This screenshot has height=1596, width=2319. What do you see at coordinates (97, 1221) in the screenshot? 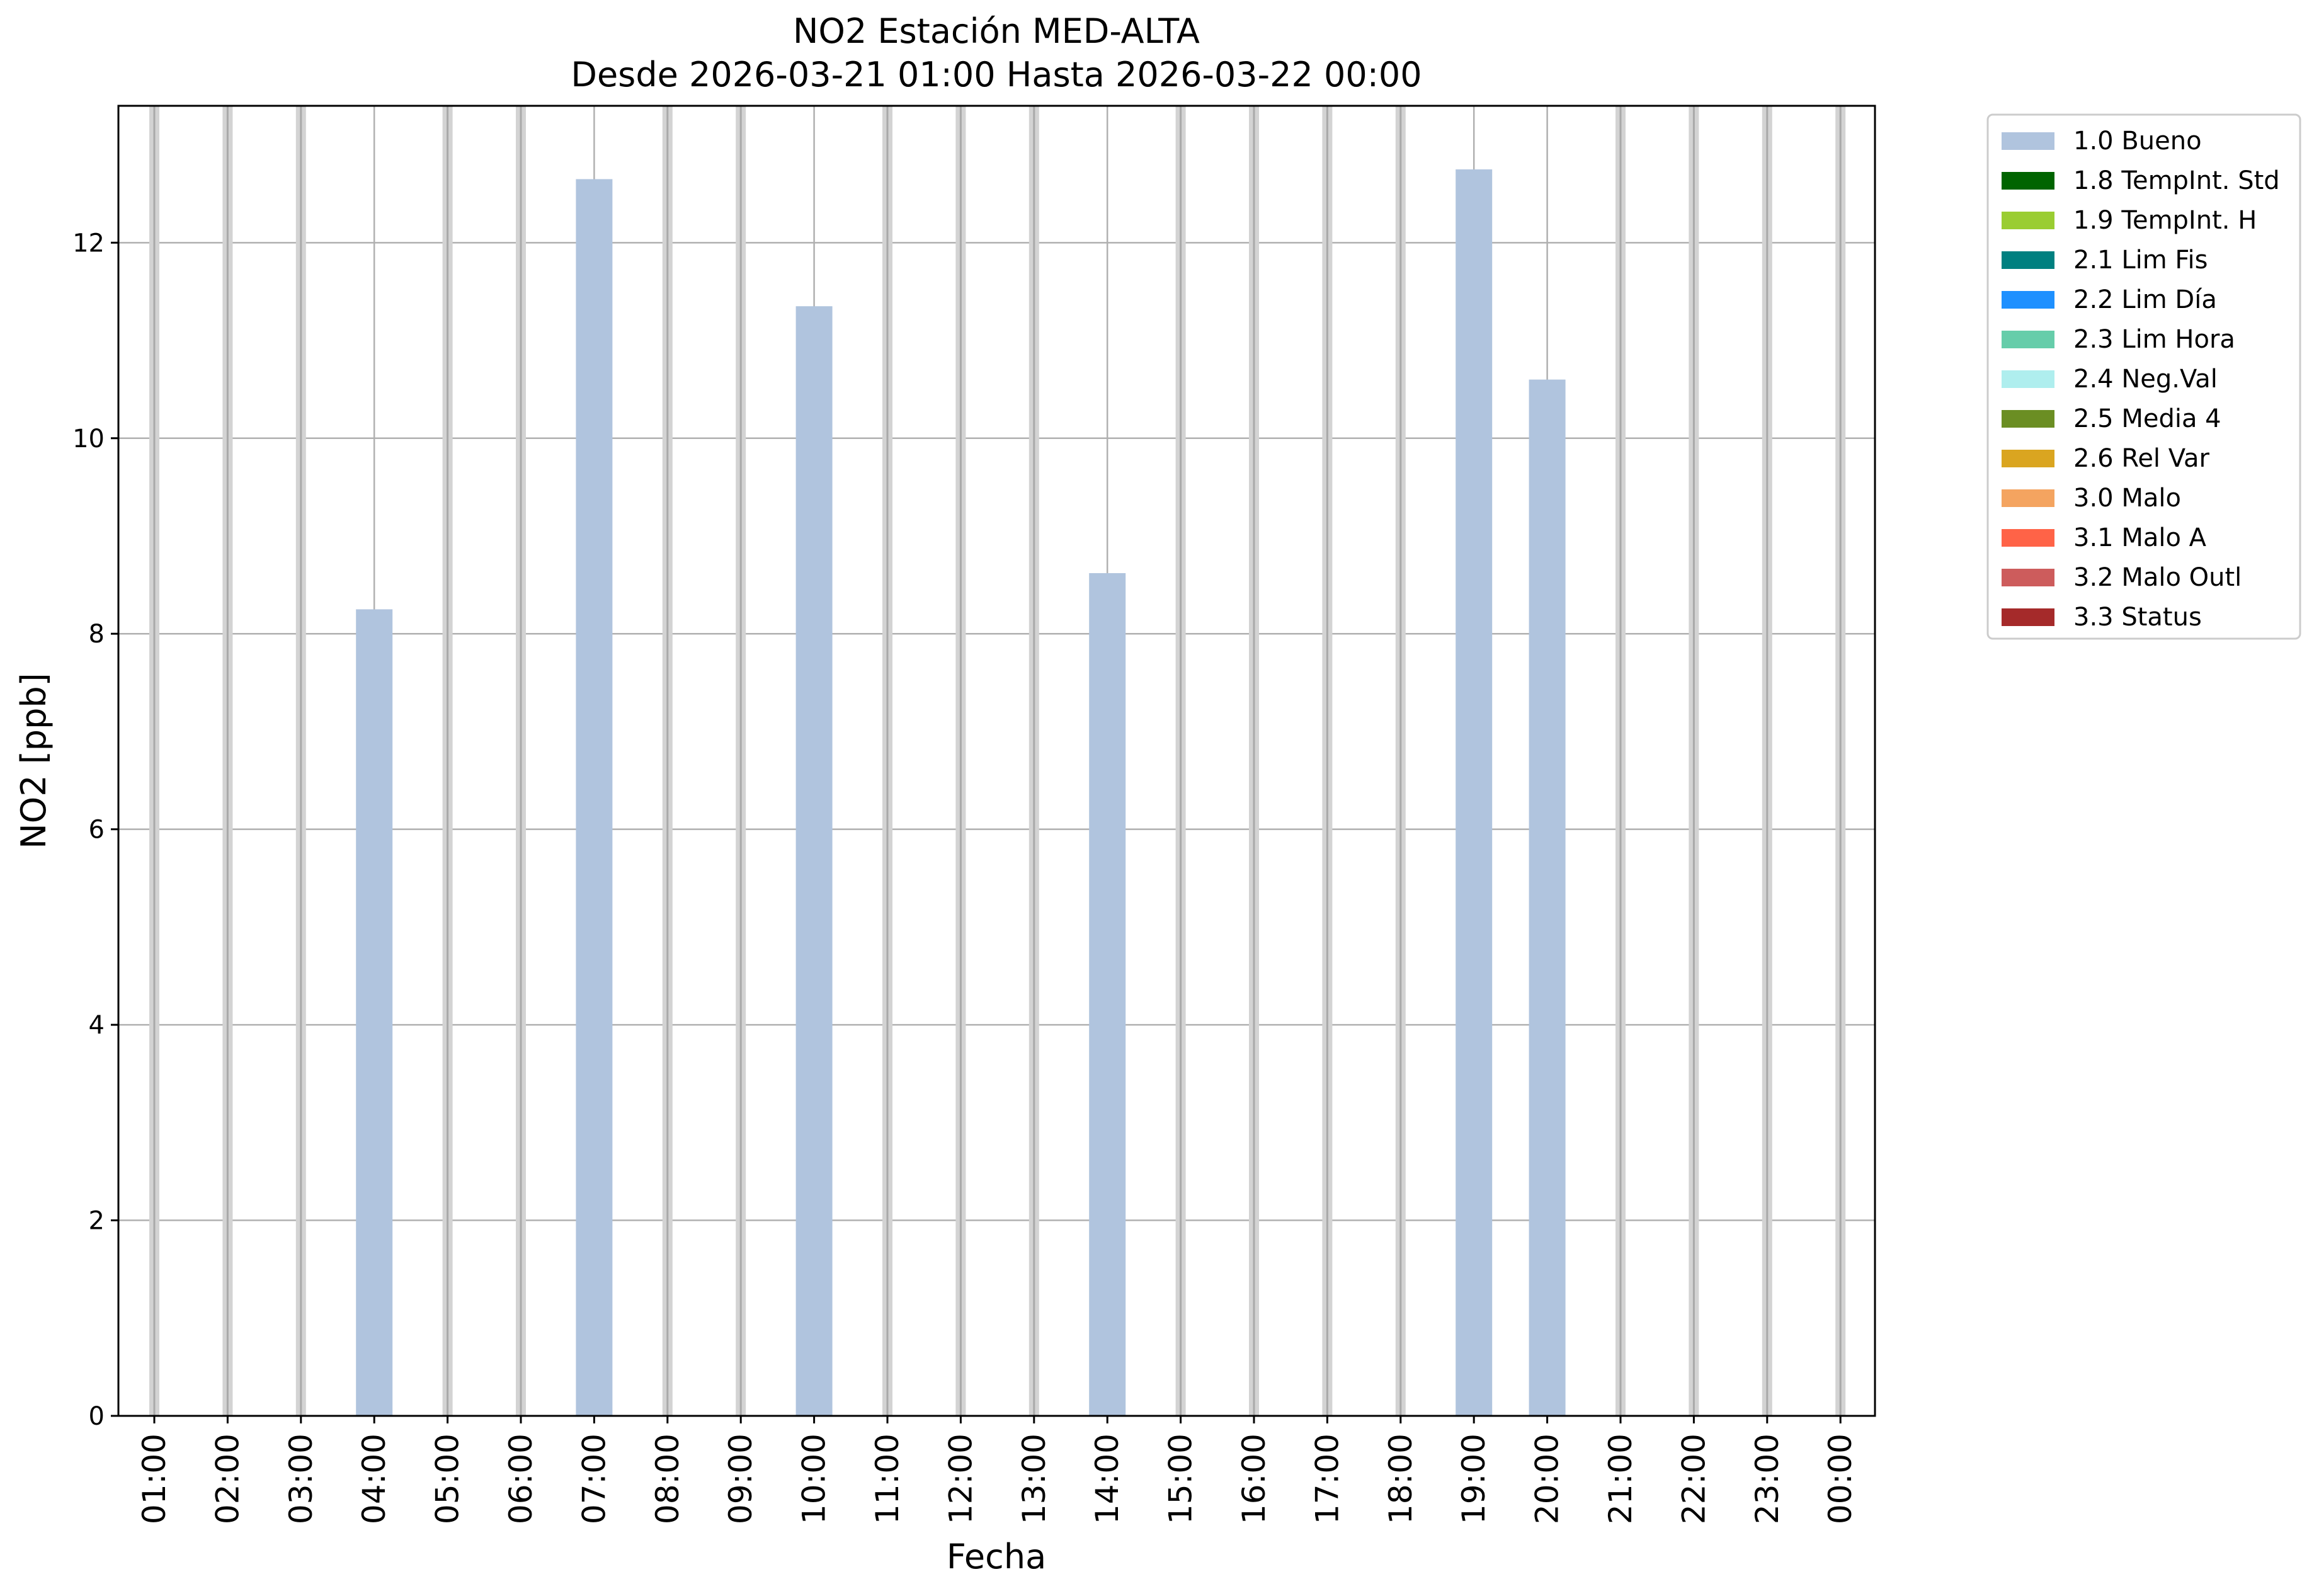
I see `y-tick-label: 2` at bounding box center [97, 1221].